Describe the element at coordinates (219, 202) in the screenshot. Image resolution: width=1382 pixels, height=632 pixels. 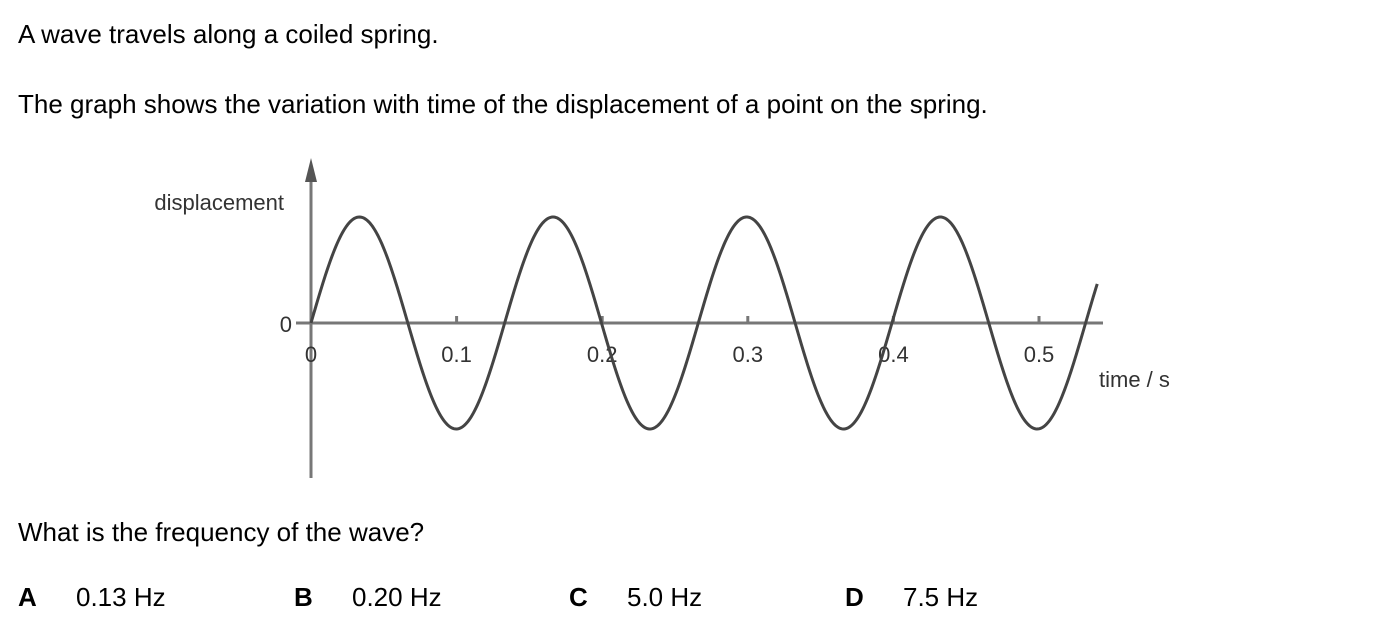
I see `y-axis-label: displacement` at that location.